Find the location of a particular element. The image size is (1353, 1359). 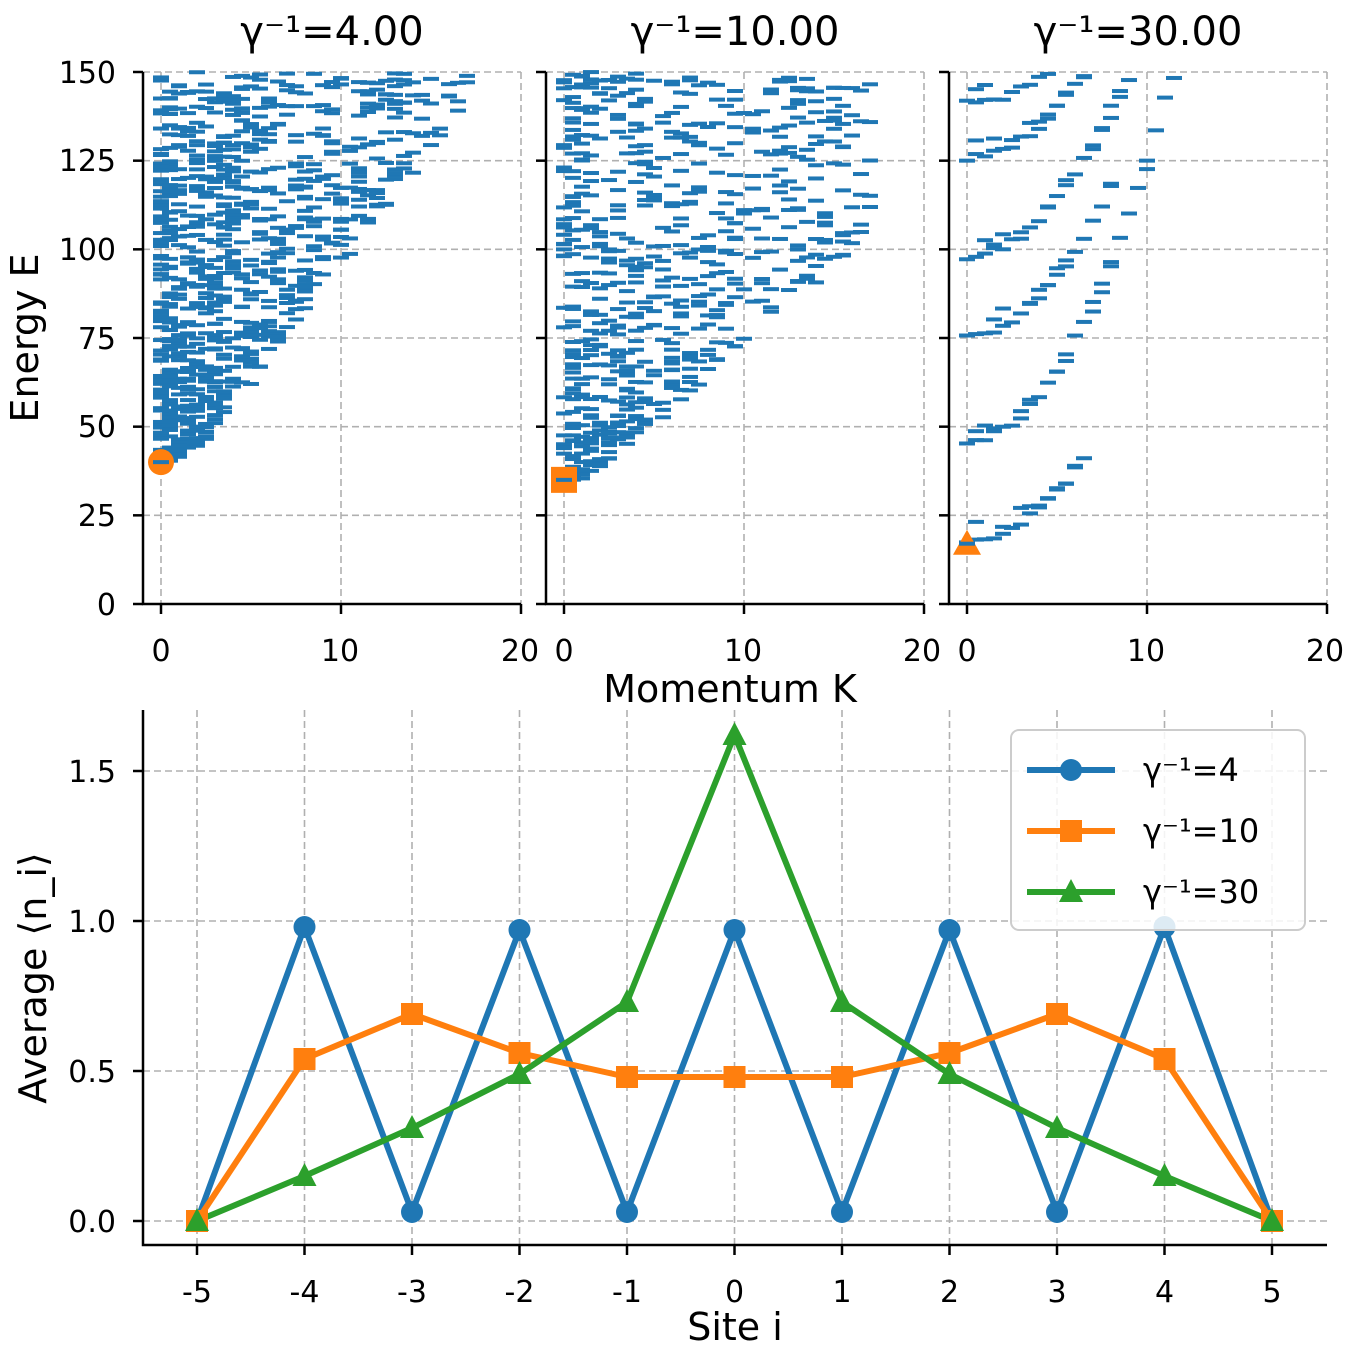

panel2-spectrum is located at coordinates (714, 281).